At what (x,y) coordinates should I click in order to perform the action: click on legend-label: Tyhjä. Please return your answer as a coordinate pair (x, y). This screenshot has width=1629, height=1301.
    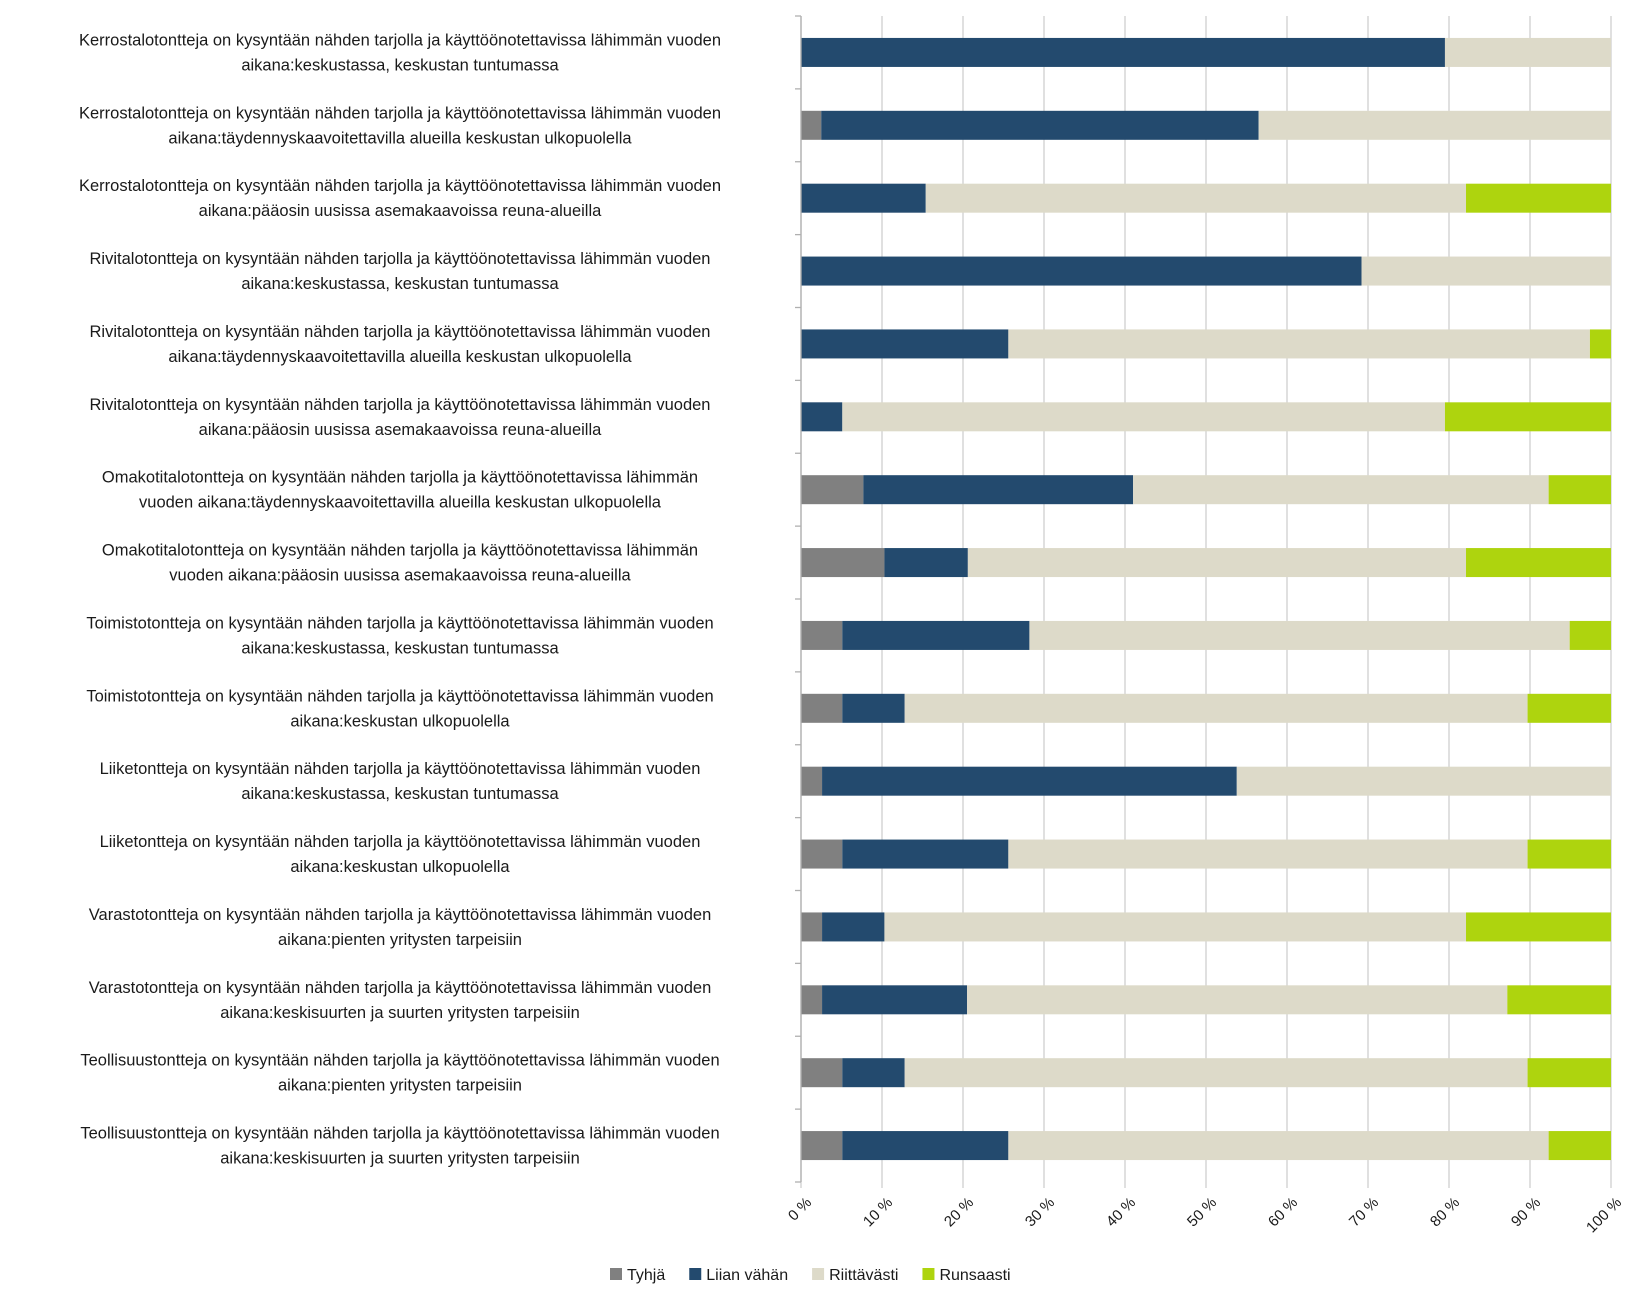
    Looking at the image, I should click on (646, 1275).